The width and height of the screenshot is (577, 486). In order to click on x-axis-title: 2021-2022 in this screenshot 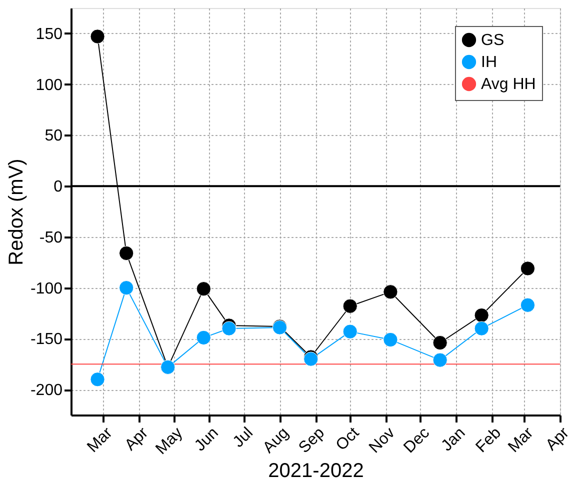, I will do `click(316, 471)`.